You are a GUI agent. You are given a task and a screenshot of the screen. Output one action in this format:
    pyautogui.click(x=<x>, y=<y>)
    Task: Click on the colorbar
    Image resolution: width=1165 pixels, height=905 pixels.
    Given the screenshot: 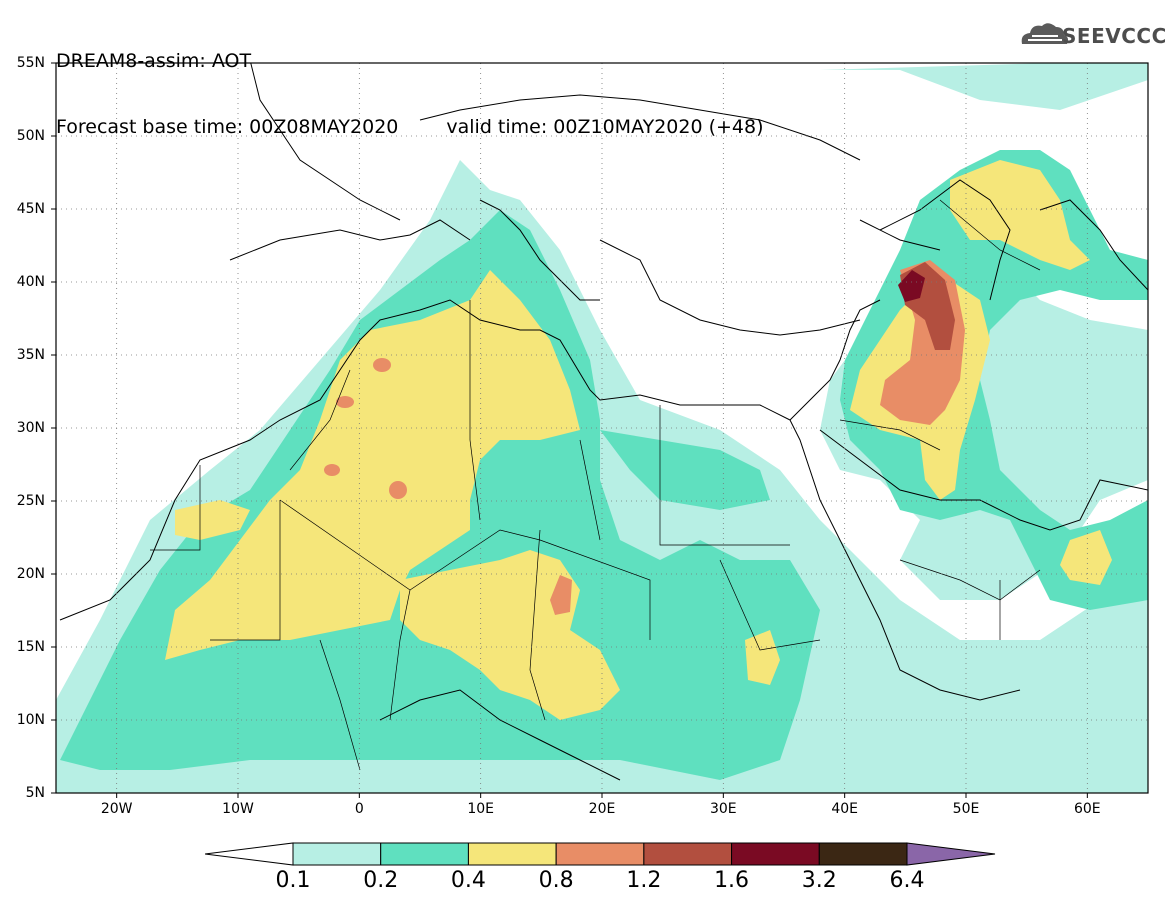 What is the action you would take?
    pyautogui.click(x=600, y=854)
    